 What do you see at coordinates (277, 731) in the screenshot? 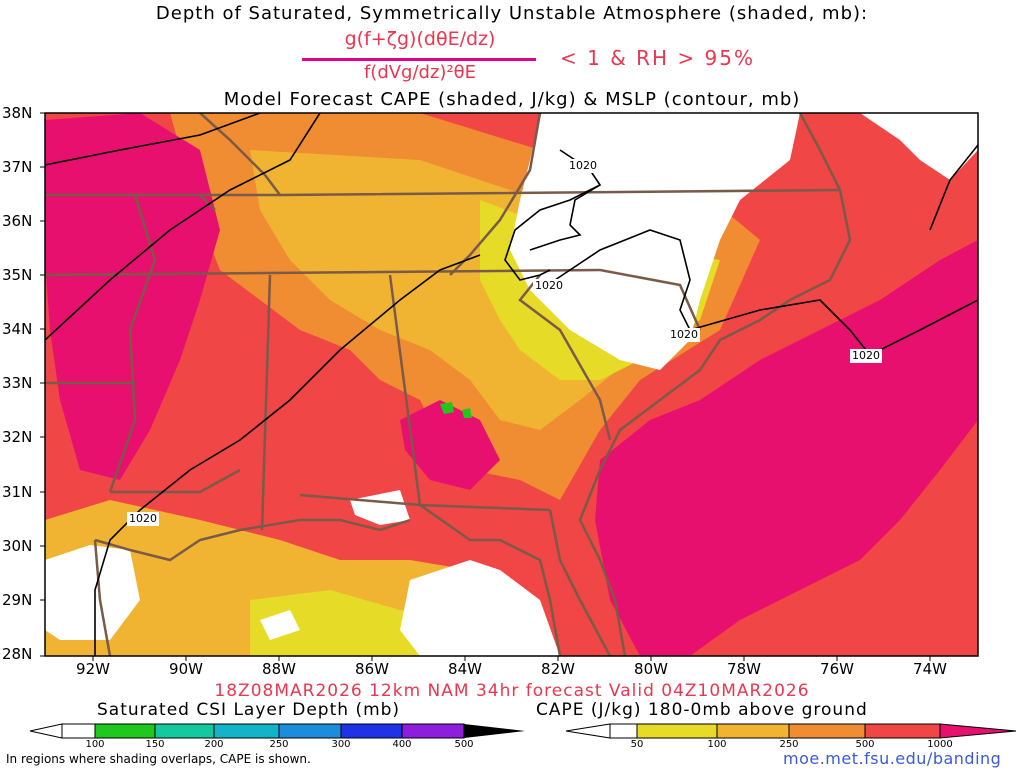
I see `csi-colorbar` at bounding box center [277, 731].